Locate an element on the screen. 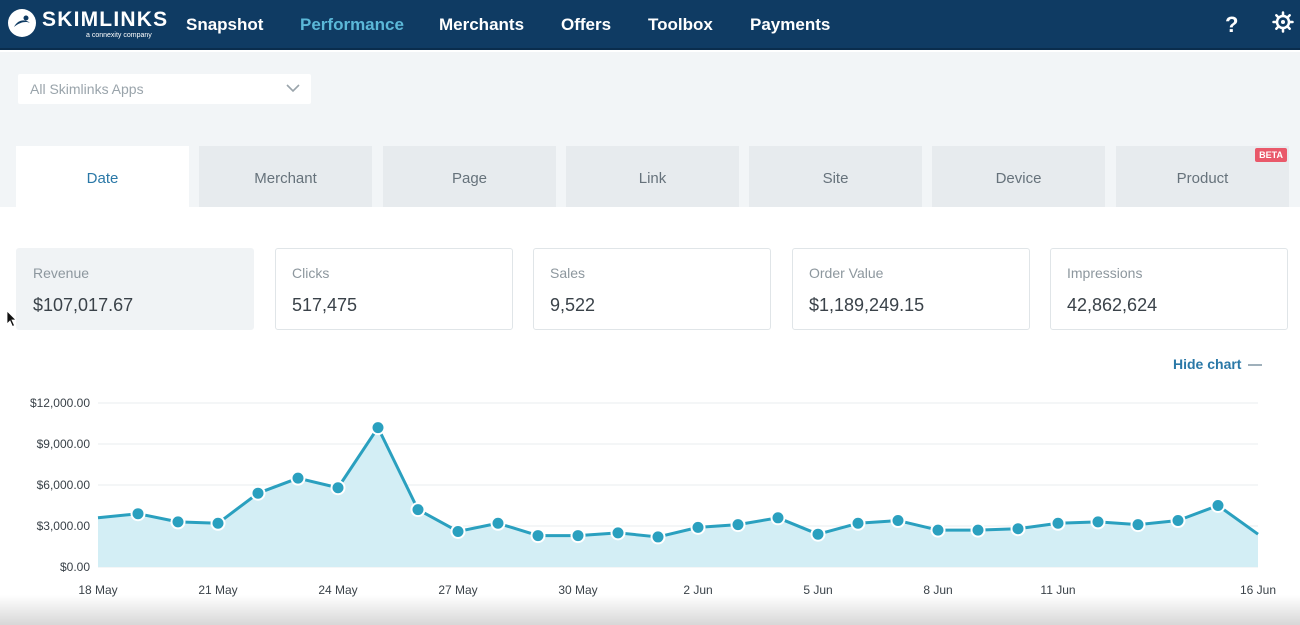 This screenshot has height=625, width=1300. logo-mark-icon is located at coordinates (22, 23).